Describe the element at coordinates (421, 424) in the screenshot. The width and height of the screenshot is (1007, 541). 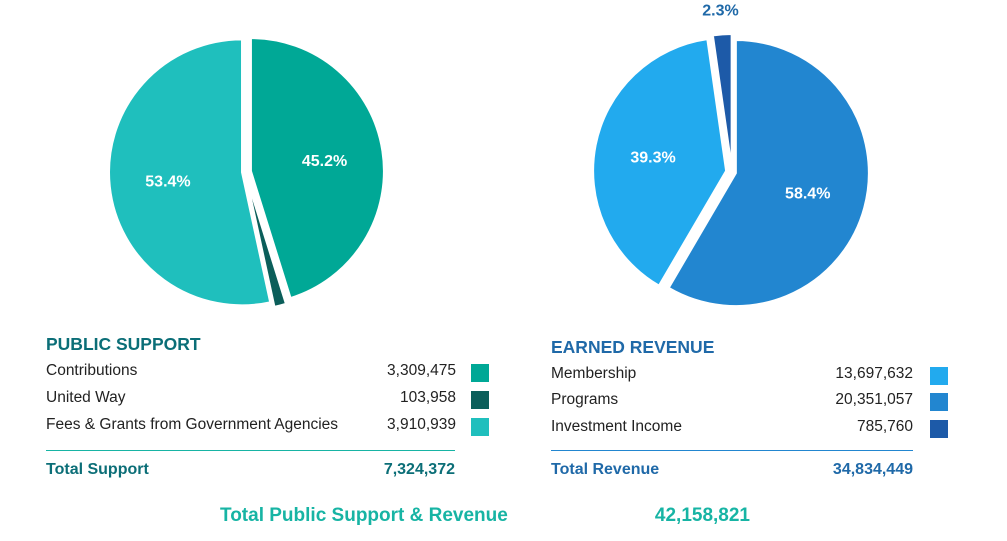
I see `legend-value: 3,910,939` at that location.